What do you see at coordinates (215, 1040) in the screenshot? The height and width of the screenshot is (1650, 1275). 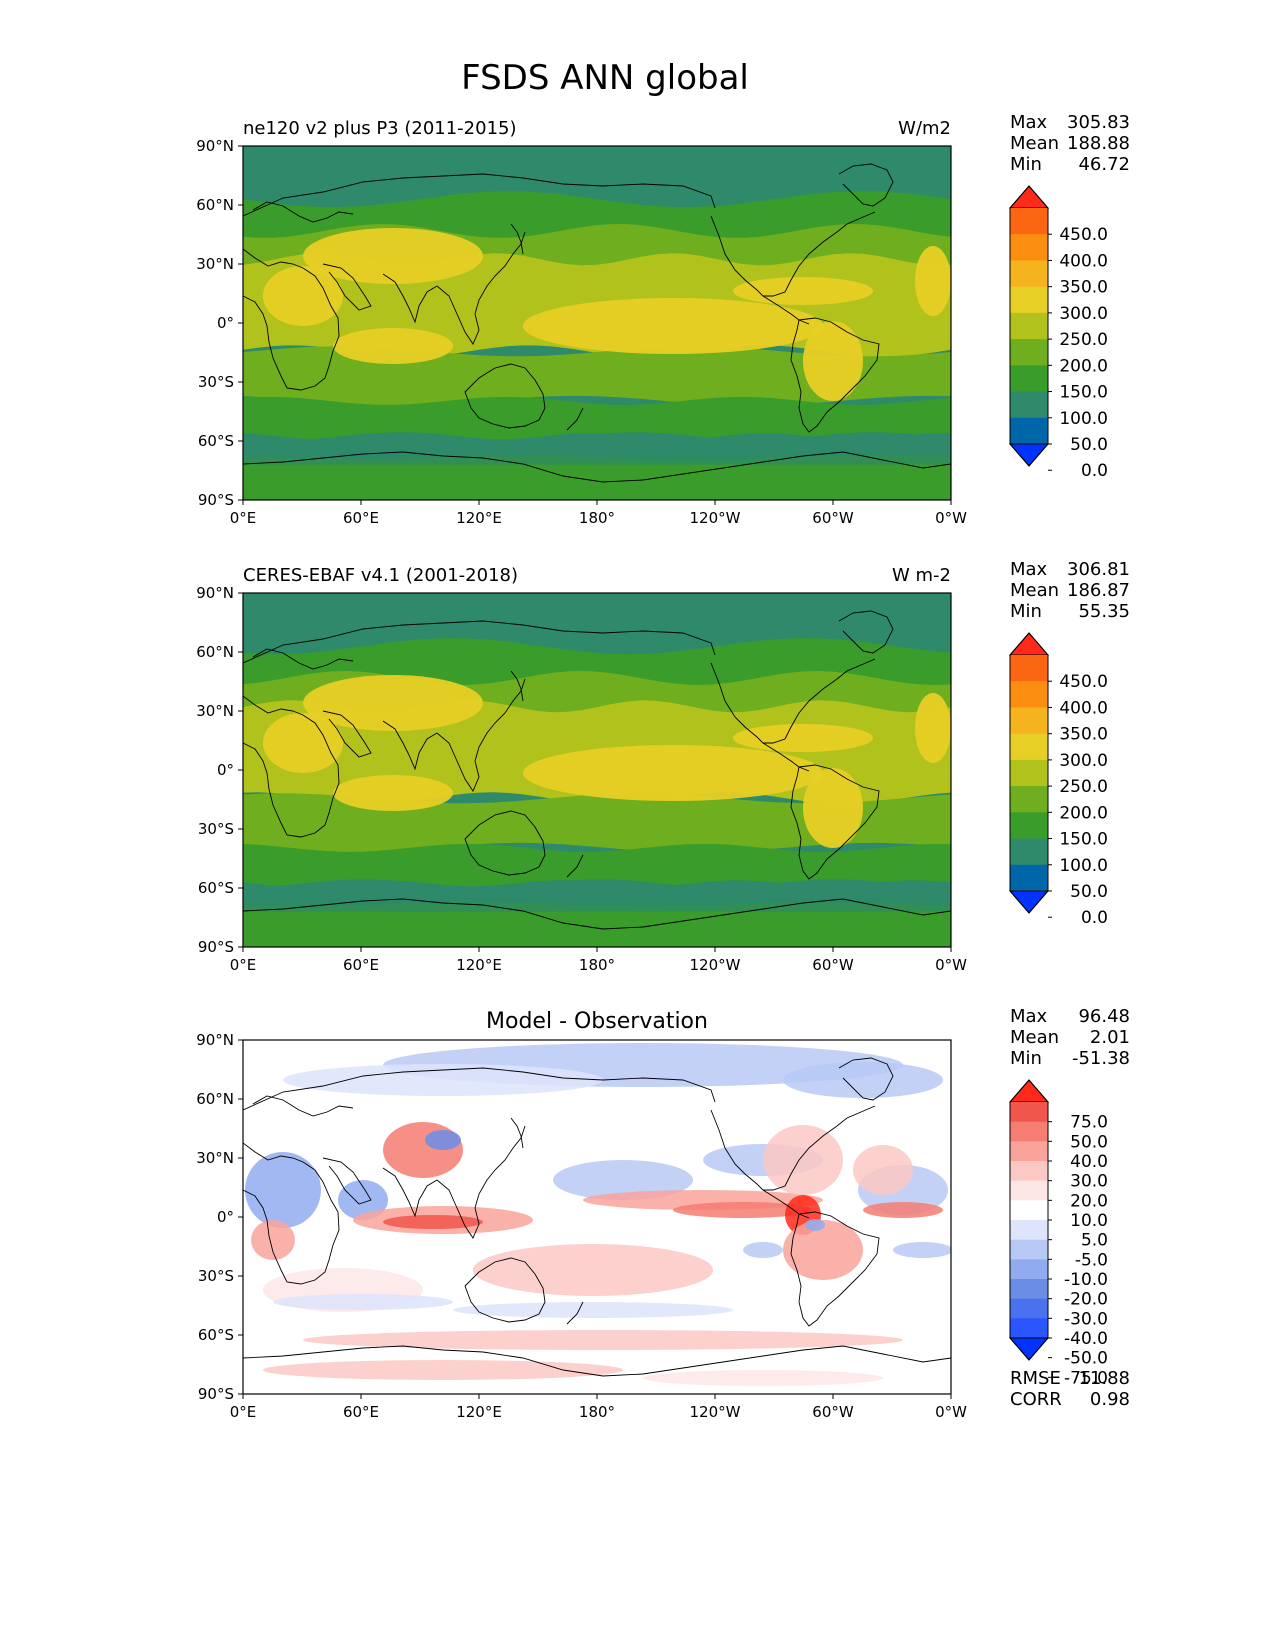 I see `y-tick-label: 90°N` at bounding box center [215, 1040].